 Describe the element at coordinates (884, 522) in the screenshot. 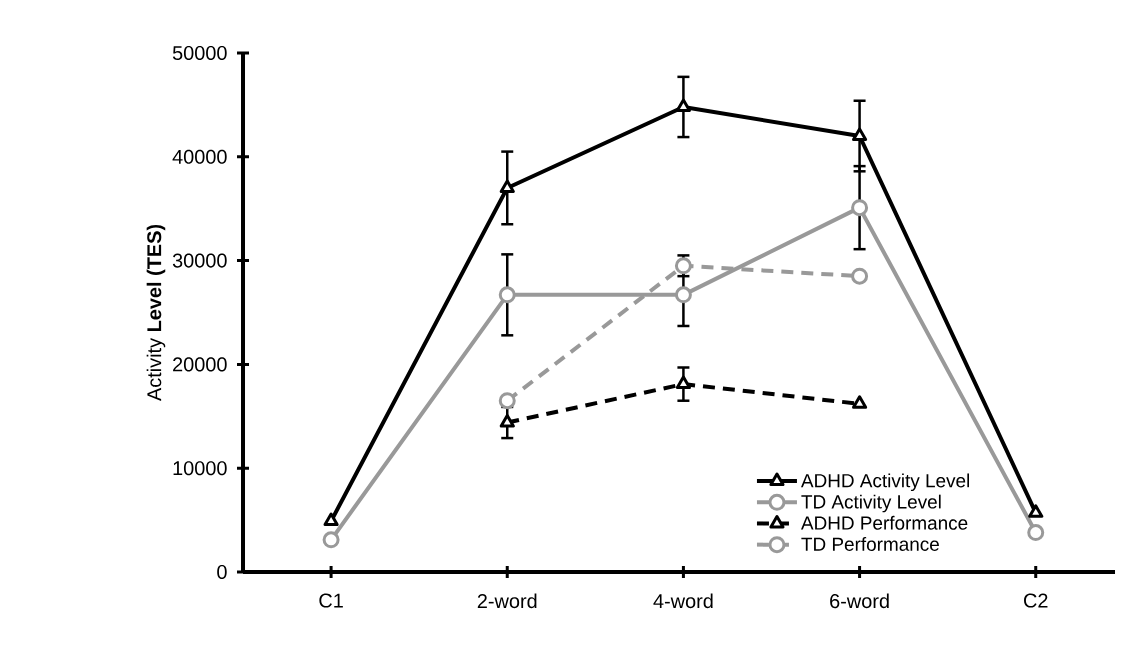

I see `legend-label: ADHD Performance` at that location.